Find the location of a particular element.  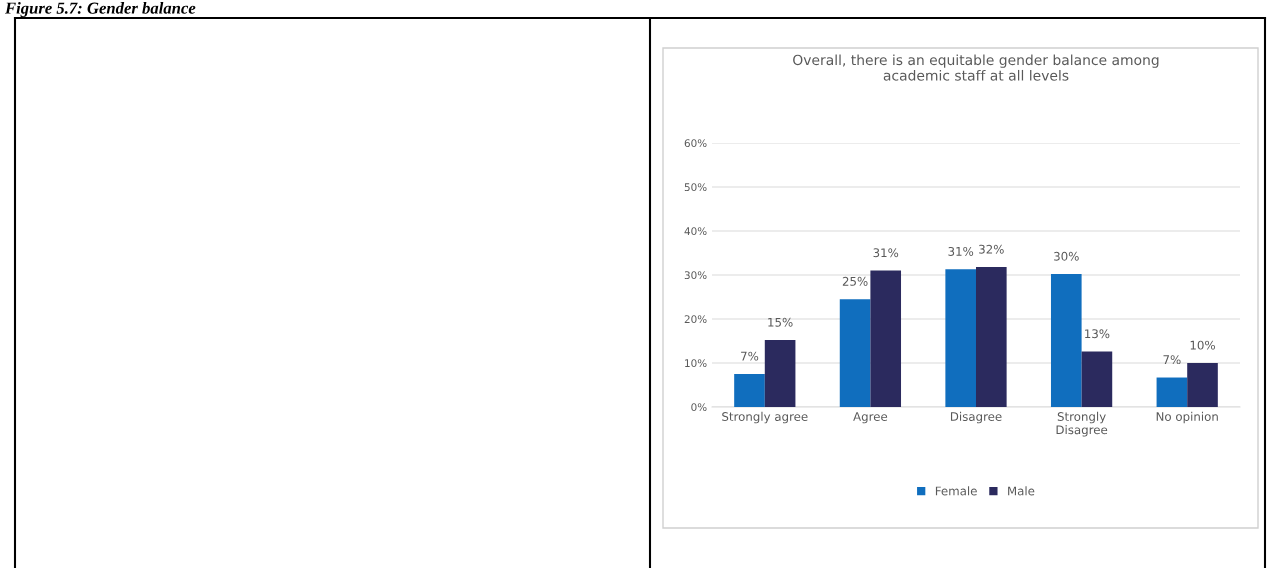

data-label: 32% is located at coordinates (991, 249).